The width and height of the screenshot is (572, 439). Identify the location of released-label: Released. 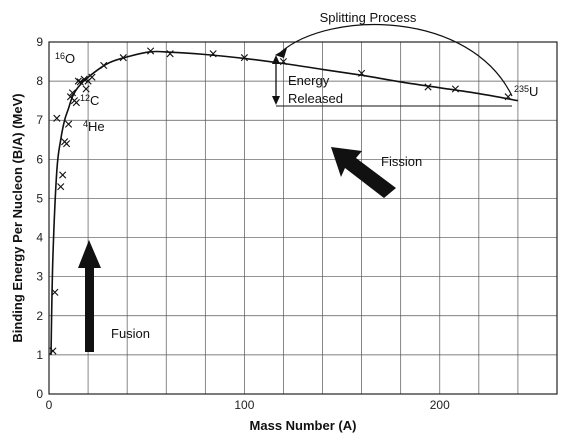
(315, 98).